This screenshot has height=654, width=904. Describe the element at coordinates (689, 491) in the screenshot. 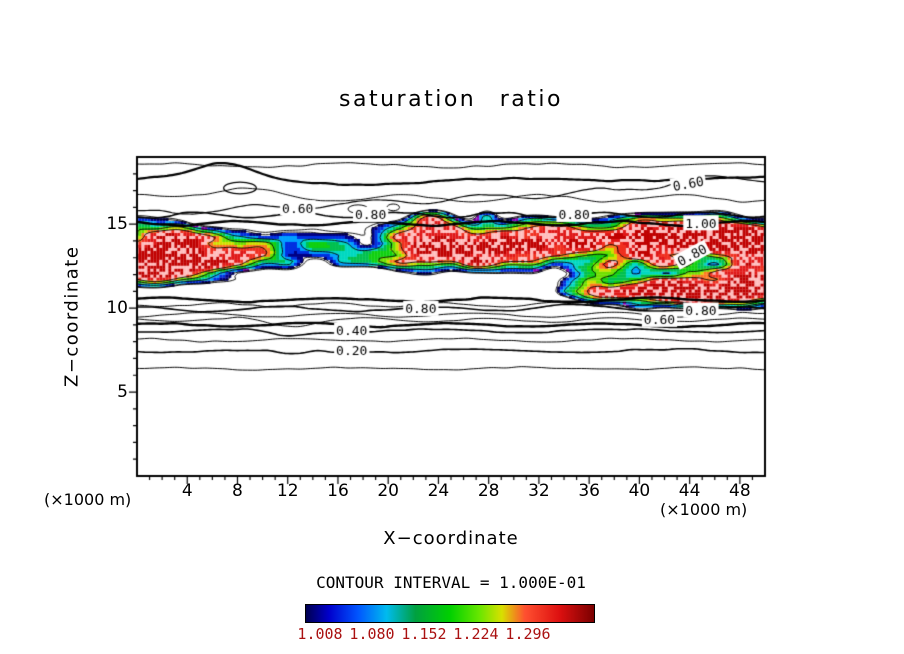

I see `x-tick-label: 44` at that location.